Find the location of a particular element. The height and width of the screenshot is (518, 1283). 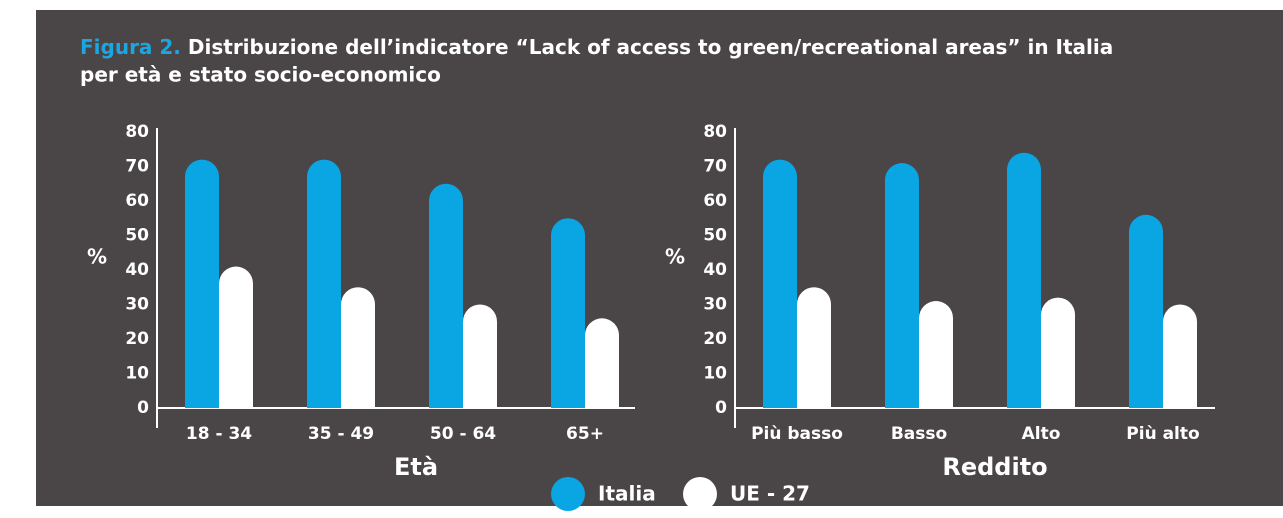

legend-label: Italia is located at coordinates (627, 494).